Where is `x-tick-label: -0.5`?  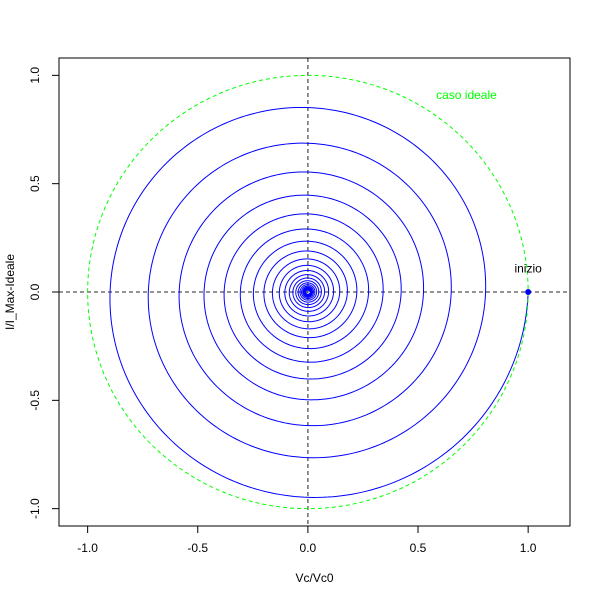 x-tick-label: -0.5 is located at coordinates (197, 548).